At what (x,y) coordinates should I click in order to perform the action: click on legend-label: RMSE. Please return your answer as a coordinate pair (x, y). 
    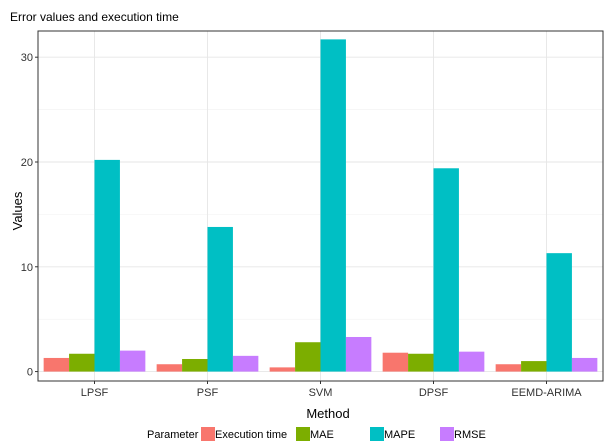
    Looking at the image, I should click on (470, 435).